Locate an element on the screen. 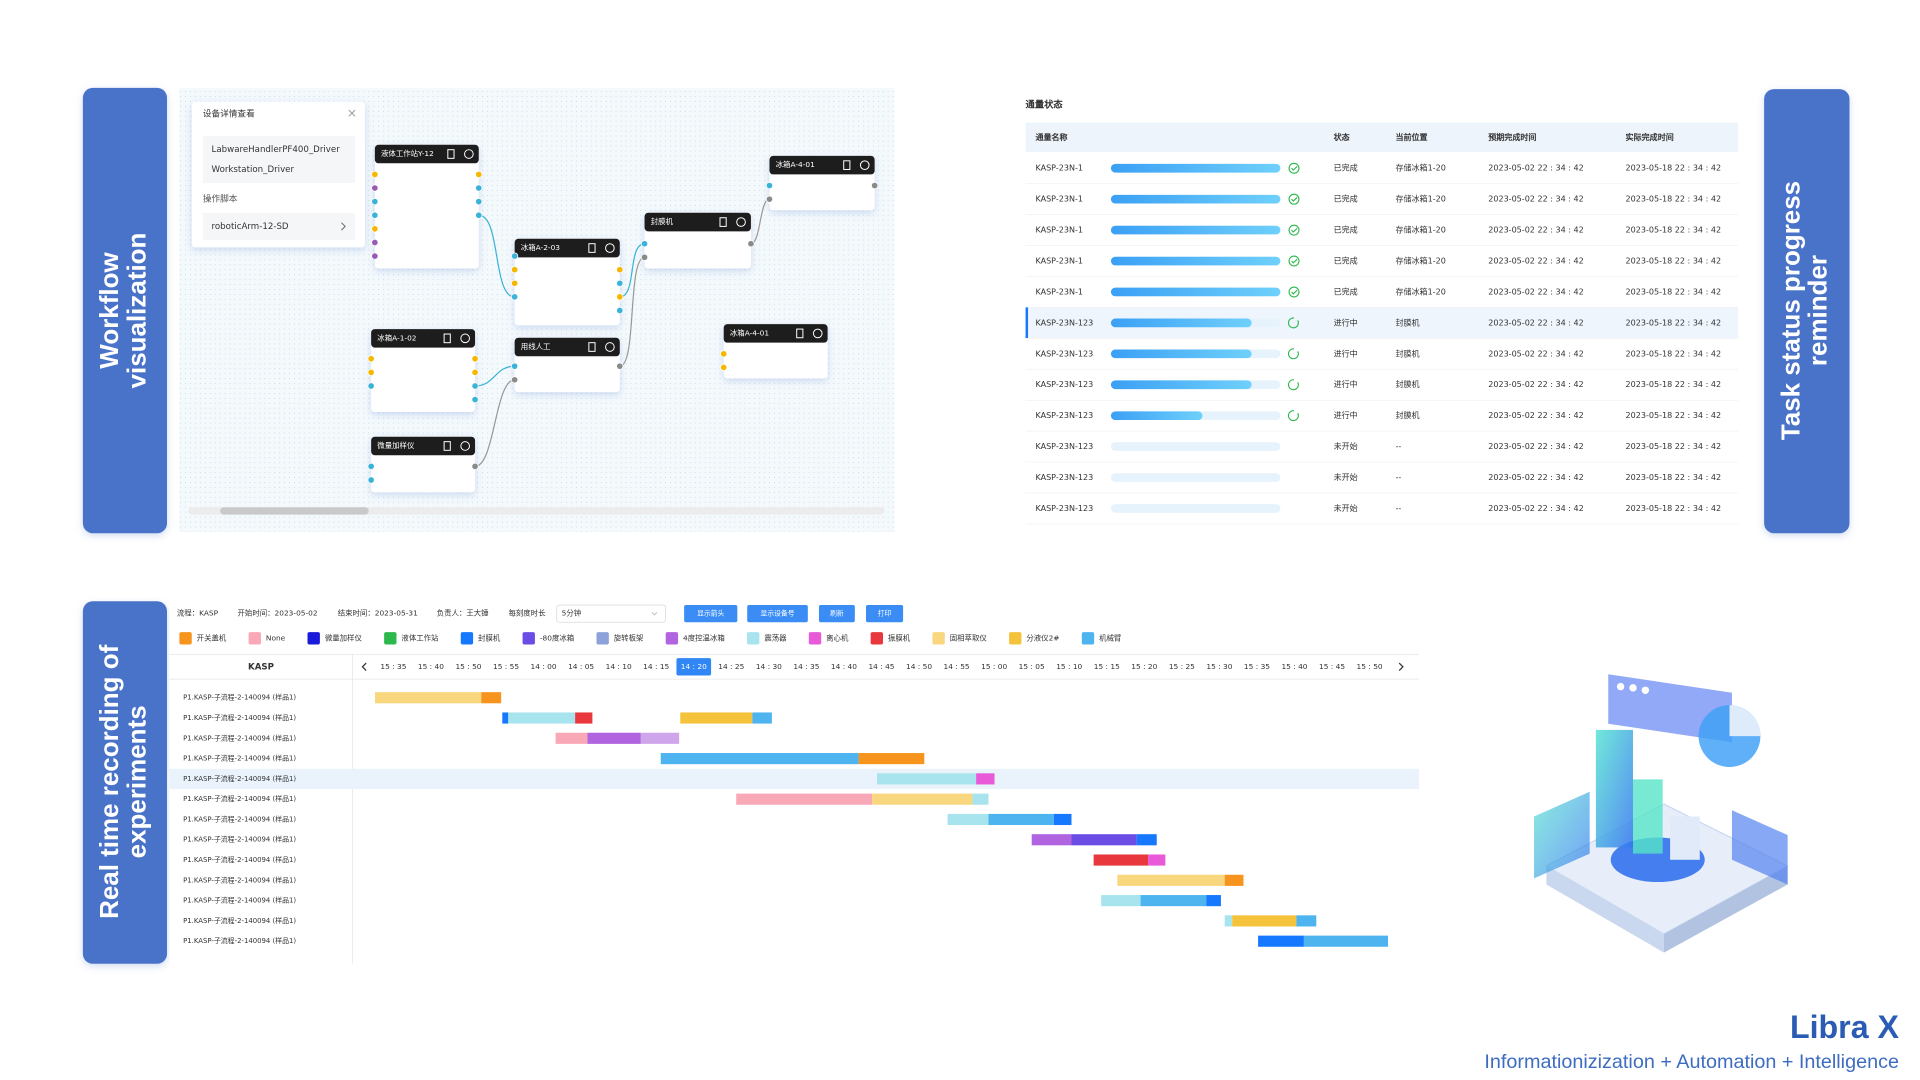  select is located at coordinates (611, 613).